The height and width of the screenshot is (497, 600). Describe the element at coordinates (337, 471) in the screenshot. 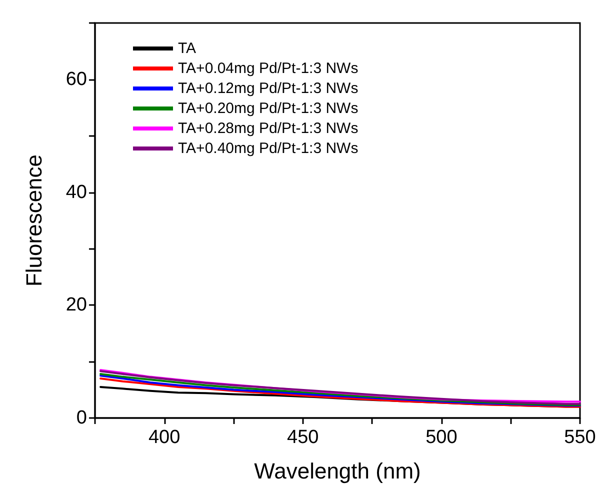

I see `x-axis-title: Wavelength (nm)` at that location.